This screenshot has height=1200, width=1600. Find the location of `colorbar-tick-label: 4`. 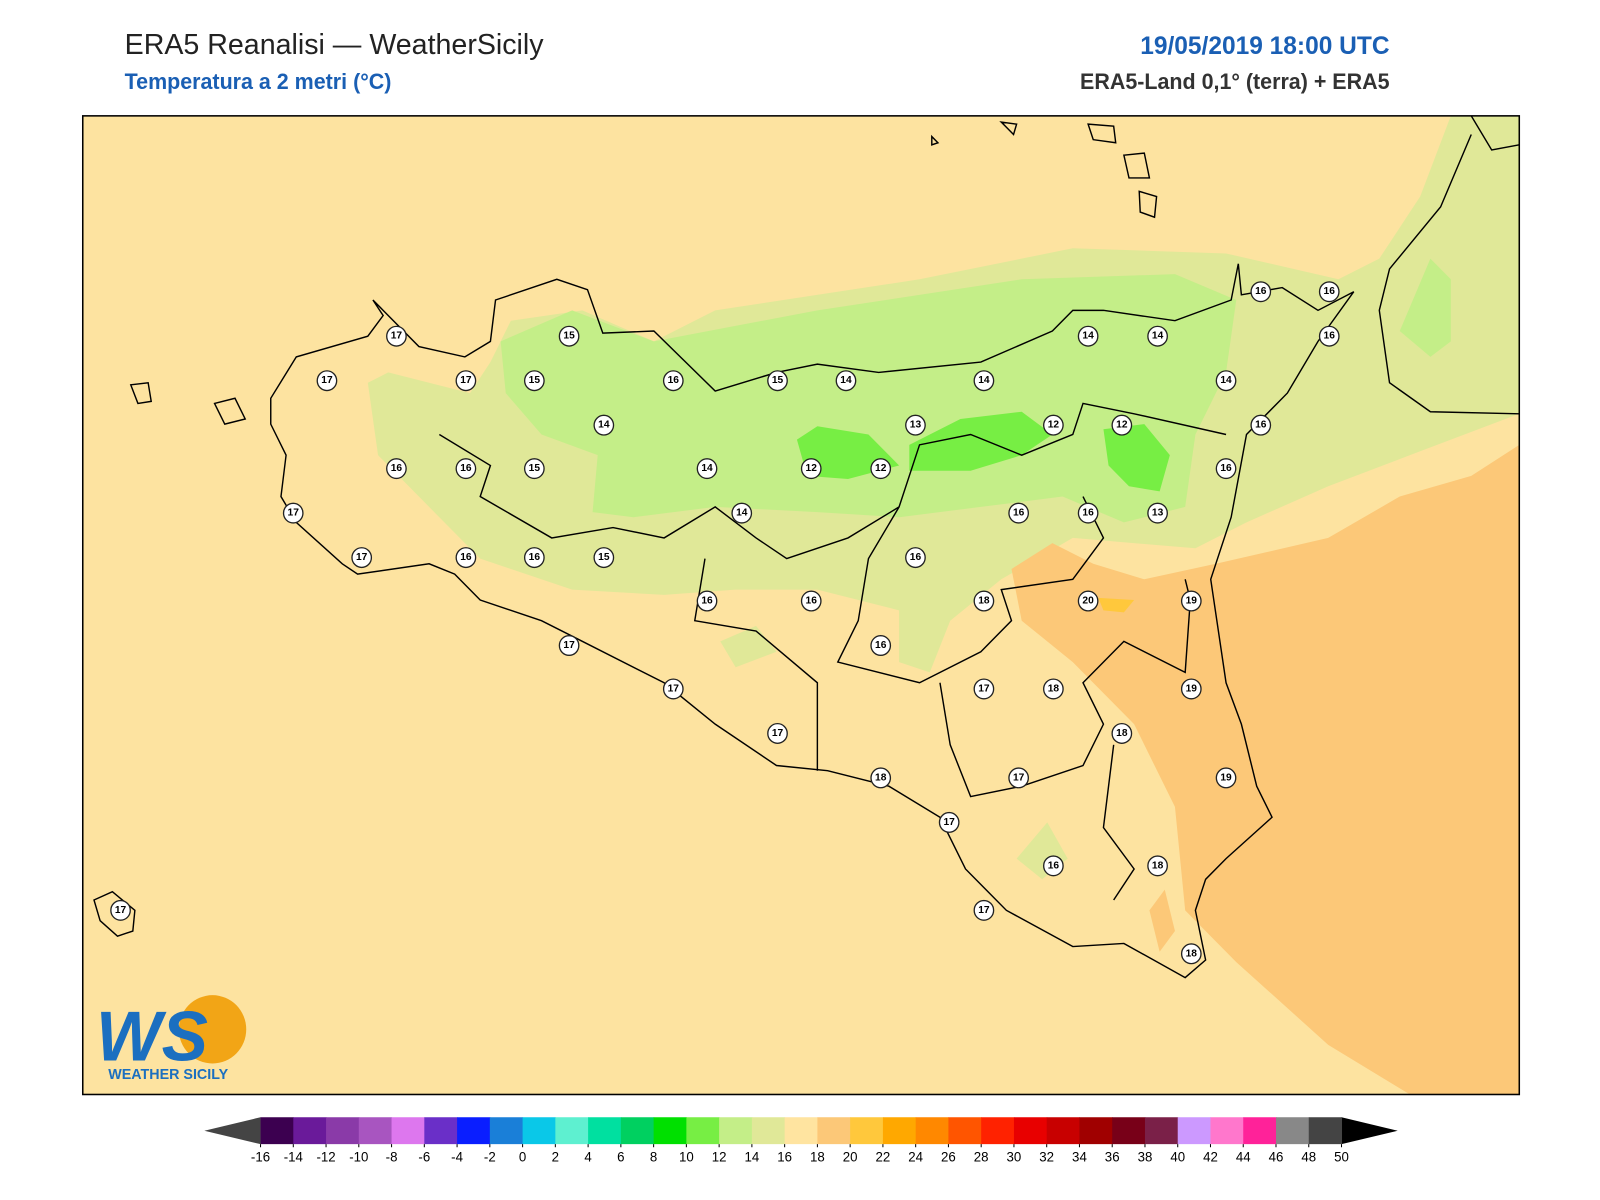

colorbar-tick-label: 4 is located at coordinates (588, 1157).